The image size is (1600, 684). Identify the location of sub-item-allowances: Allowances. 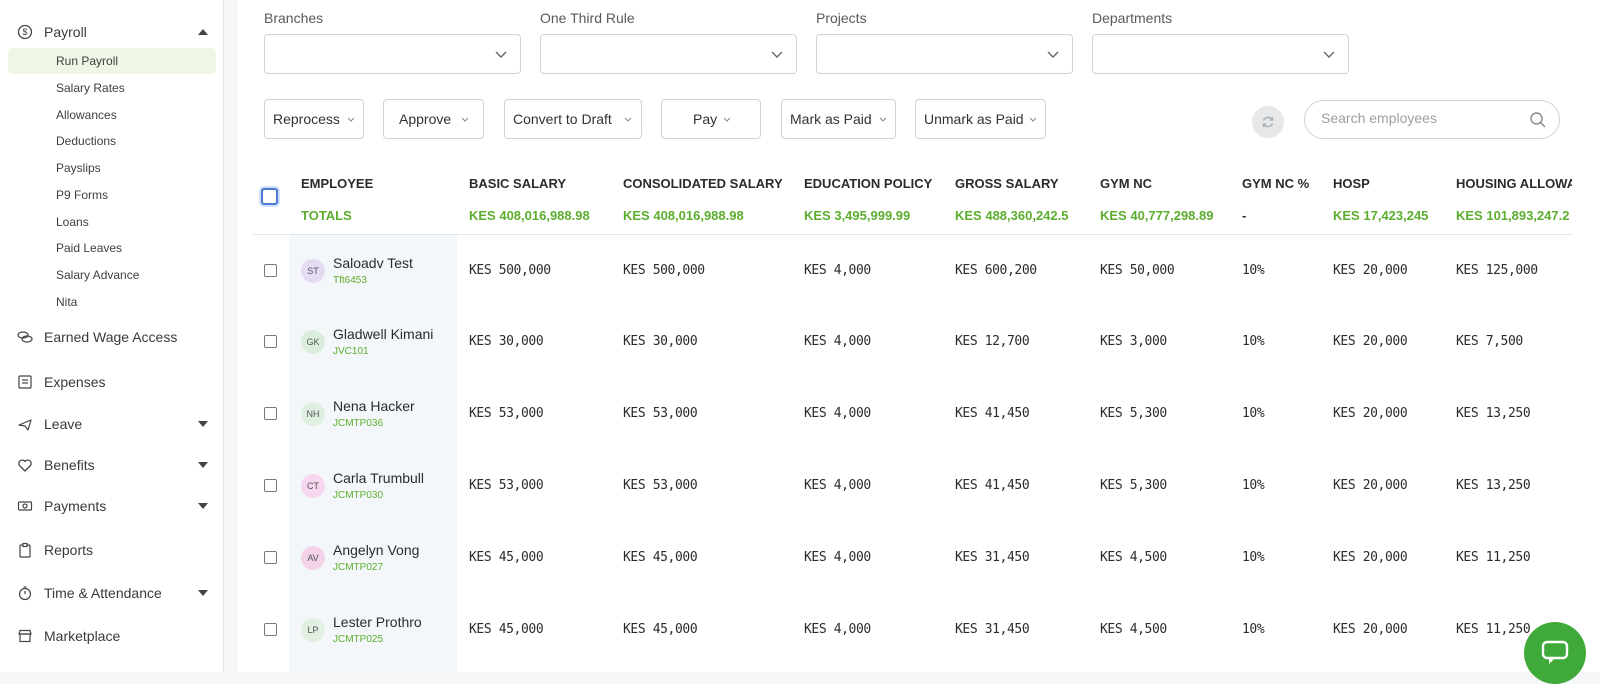
(112, 115).